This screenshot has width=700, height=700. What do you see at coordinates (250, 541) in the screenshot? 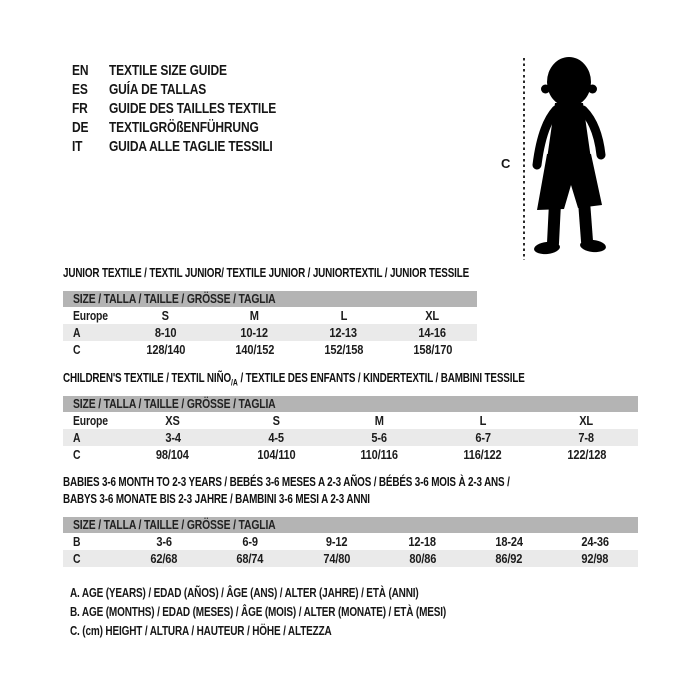
I see `table-cell: 6-9` at bounding box center [250, 541].